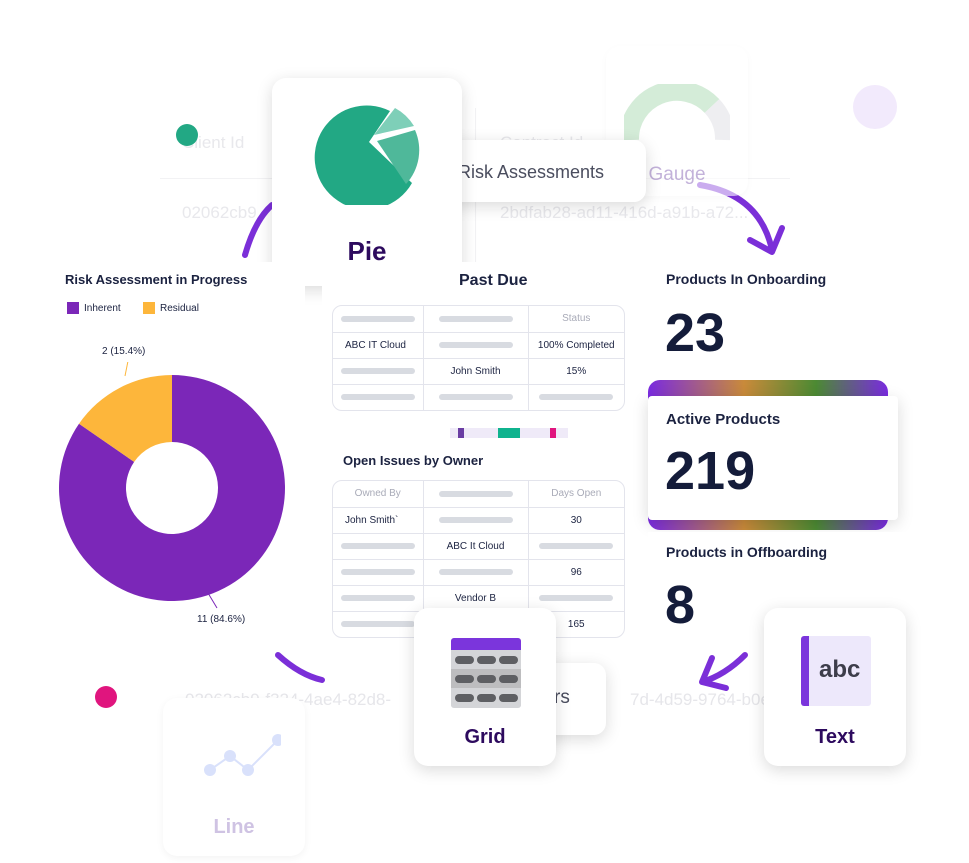 The image size is (969, 863). I want to click on pie-tile: Pie, so click(367, 182).